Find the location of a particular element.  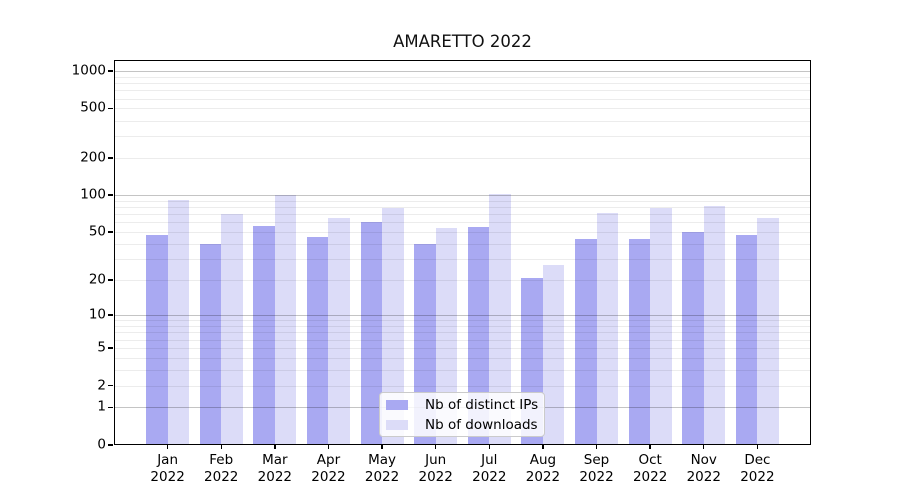

x-tick-month: Dec is located at coordinates (757, 460).